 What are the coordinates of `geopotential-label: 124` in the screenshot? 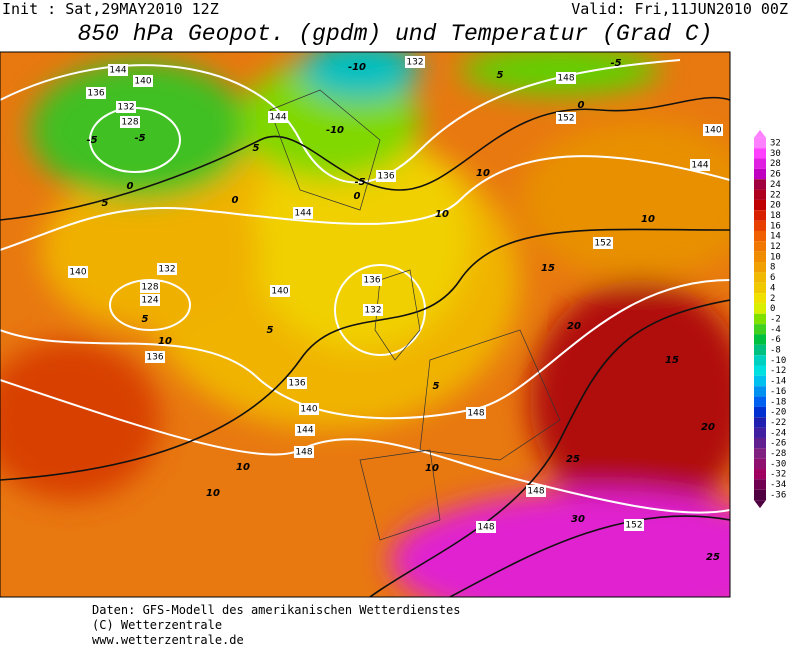 It's located at (149, 301).